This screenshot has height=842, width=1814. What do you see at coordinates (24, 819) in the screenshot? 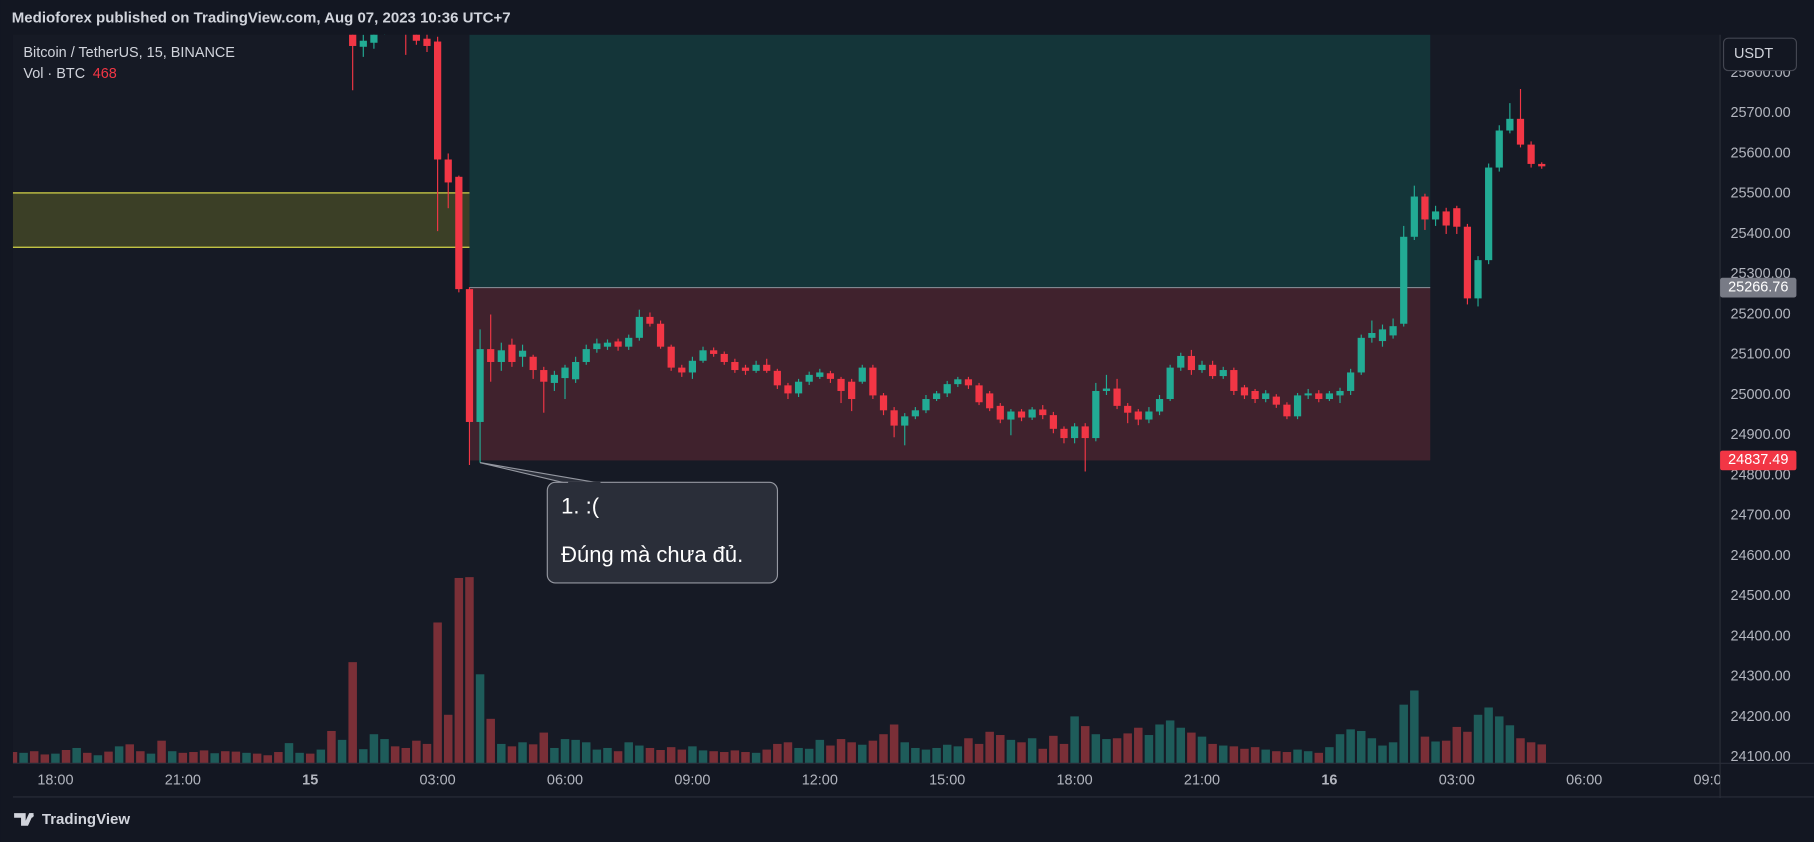
I see `brand-logo` at bounding box center [24, 819].